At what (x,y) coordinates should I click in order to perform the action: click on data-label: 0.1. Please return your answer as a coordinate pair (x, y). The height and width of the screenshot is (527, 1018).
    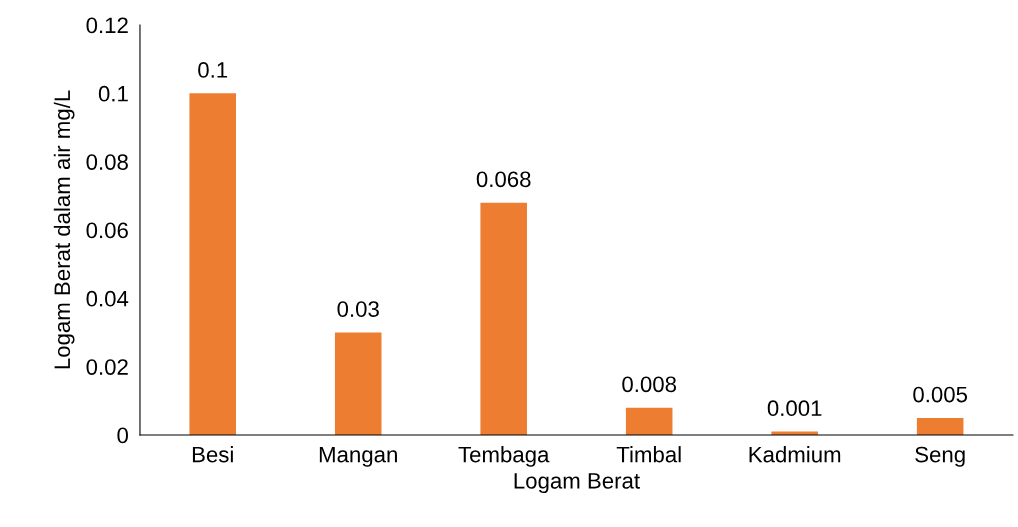
    Looking at the image, I should click on (213, 70).